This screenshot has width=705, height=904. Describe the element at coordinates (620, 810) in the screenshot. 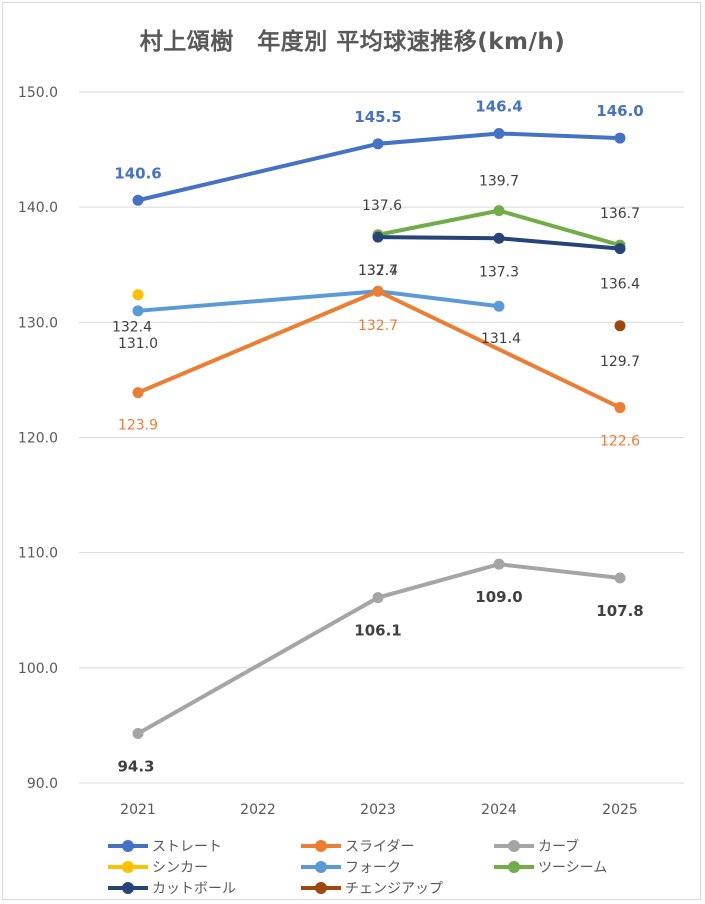

I see `x-tick-label: 2025` at that location.